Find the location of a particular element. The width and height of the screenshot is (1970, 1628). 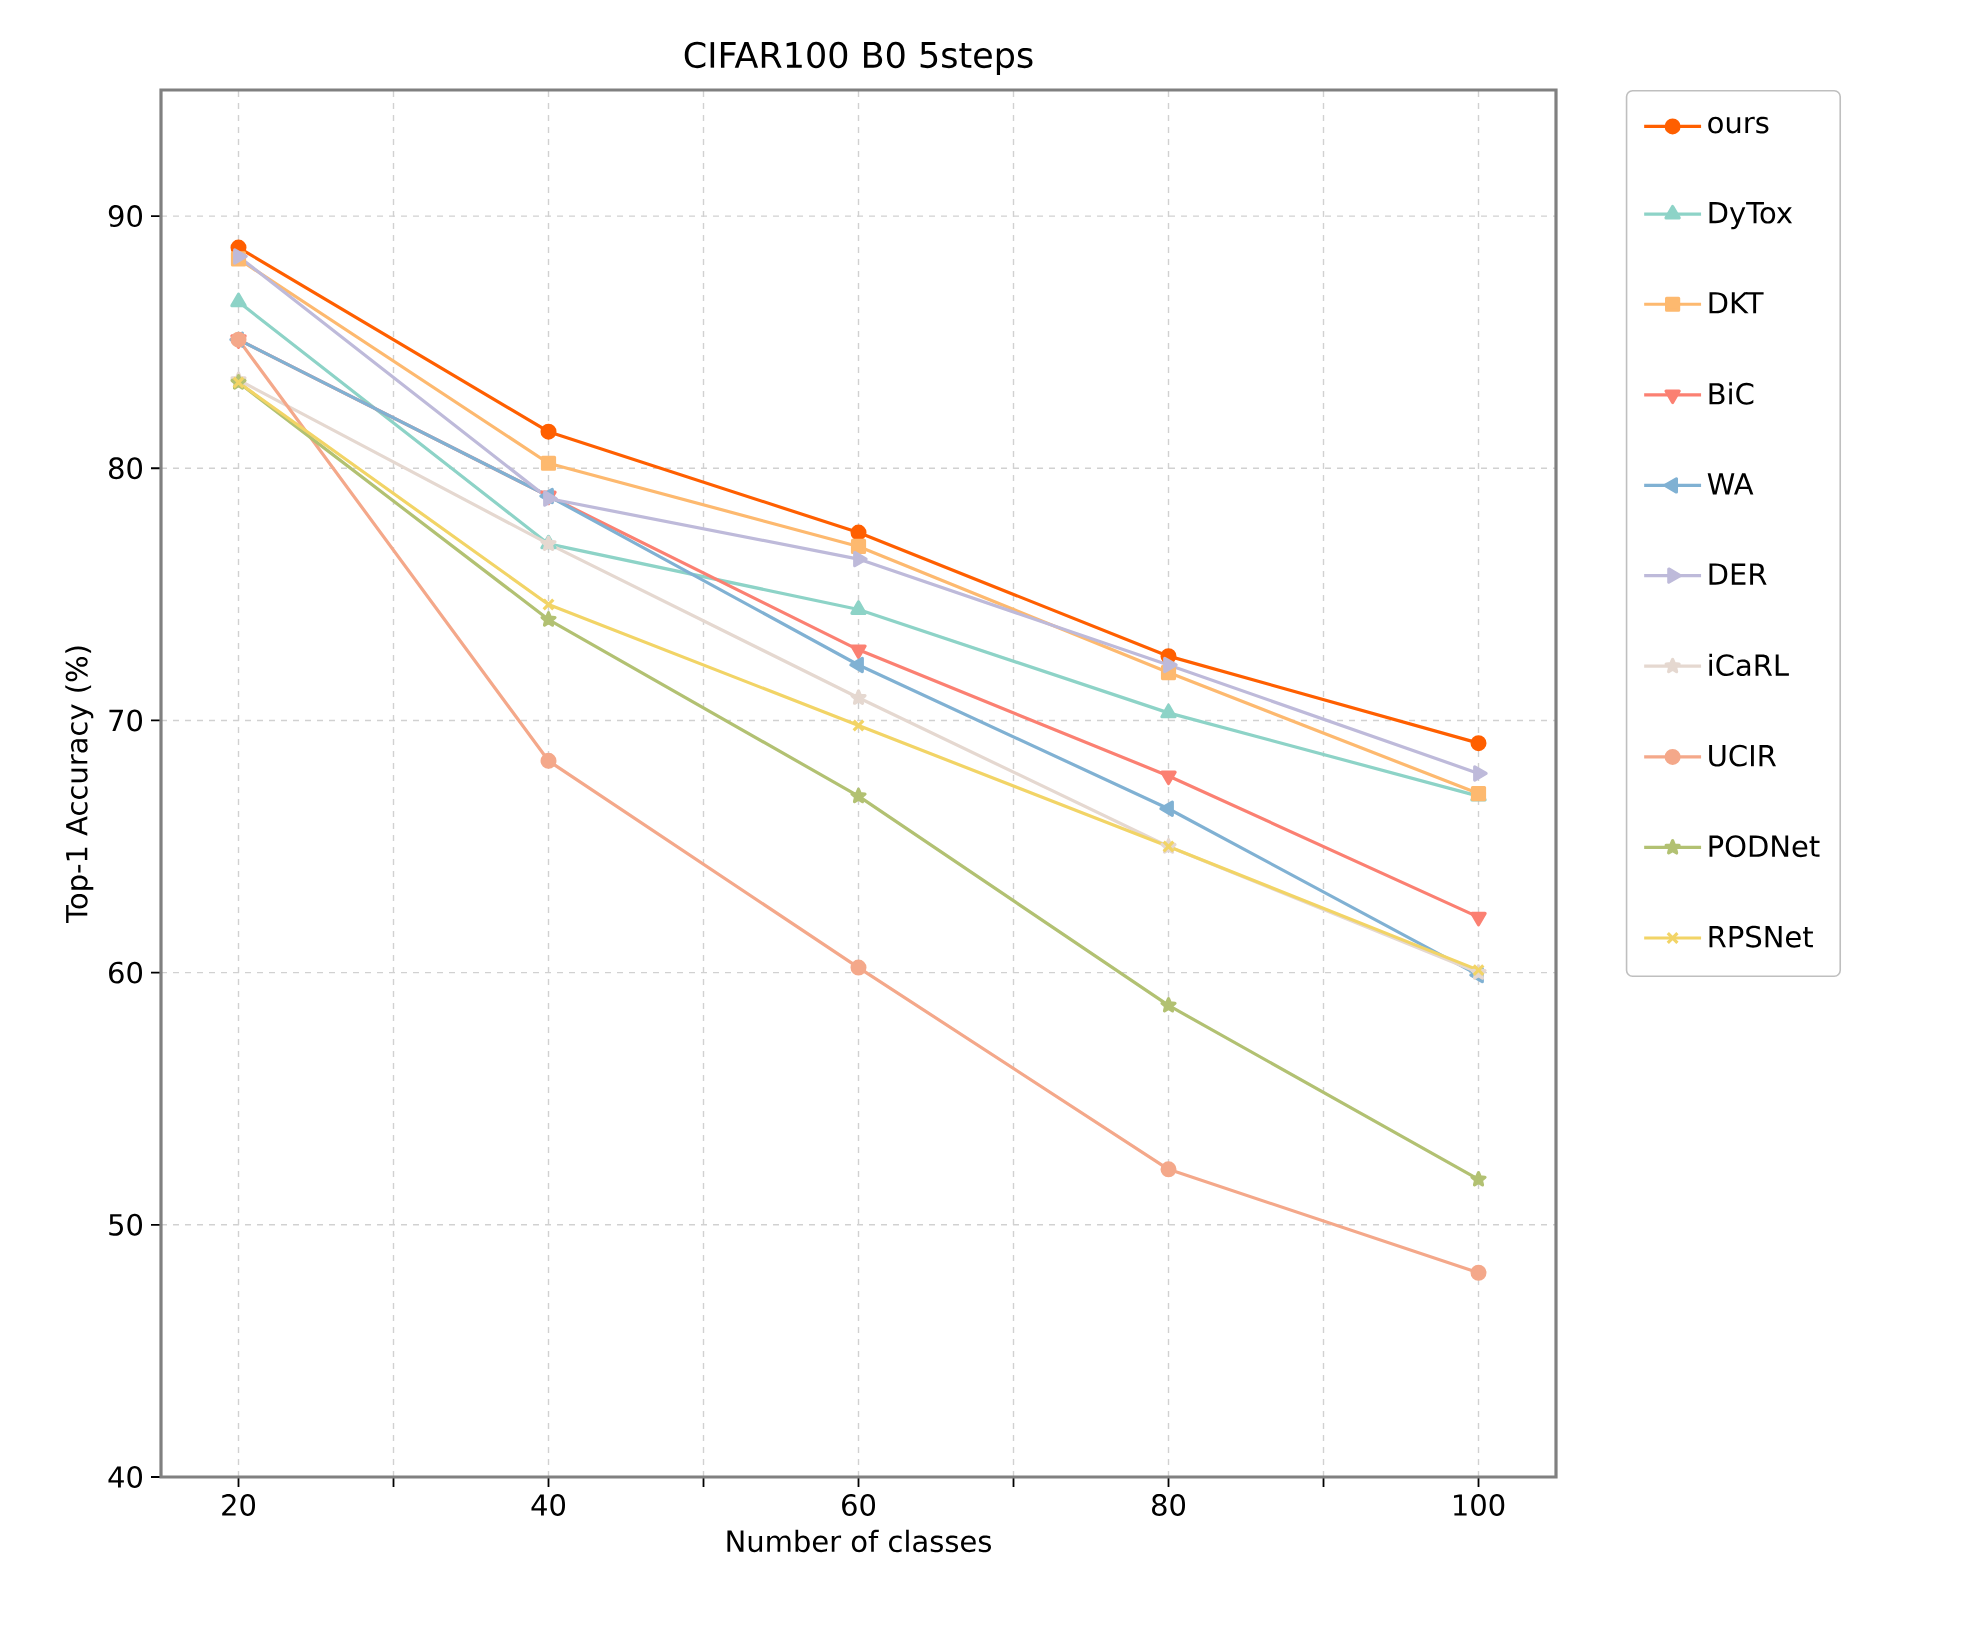

y-tick-label: 50 is located at coordinates (126, 1224).